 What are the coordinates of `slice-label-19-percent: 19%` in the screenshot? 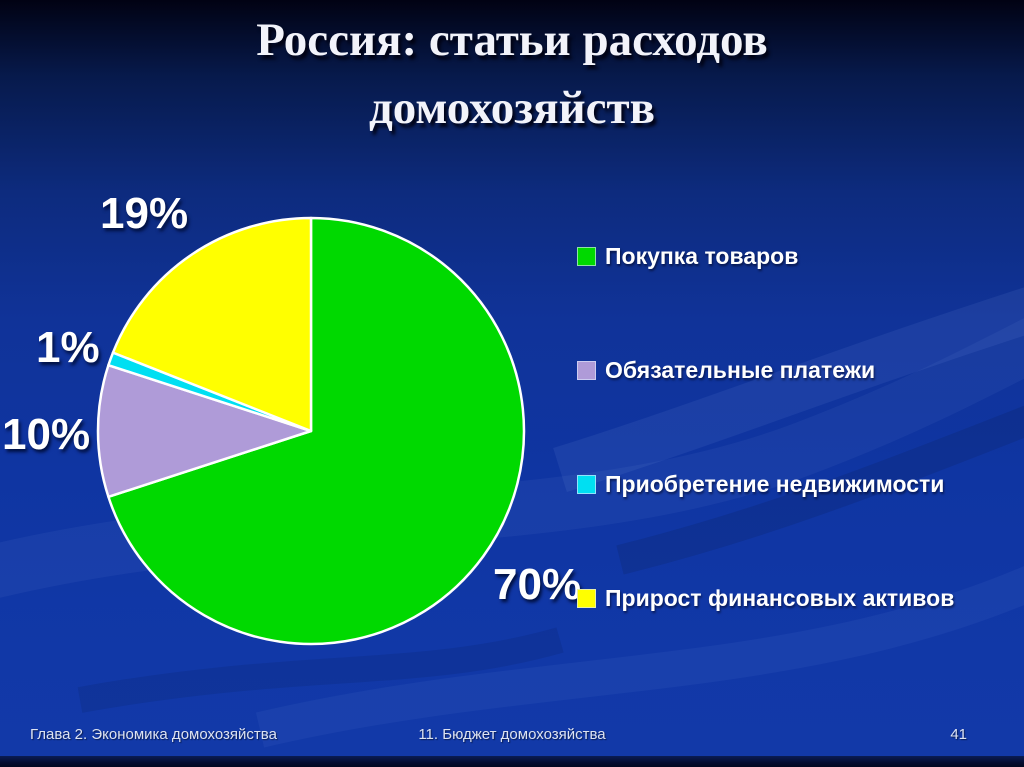 It's located at (144, 213).